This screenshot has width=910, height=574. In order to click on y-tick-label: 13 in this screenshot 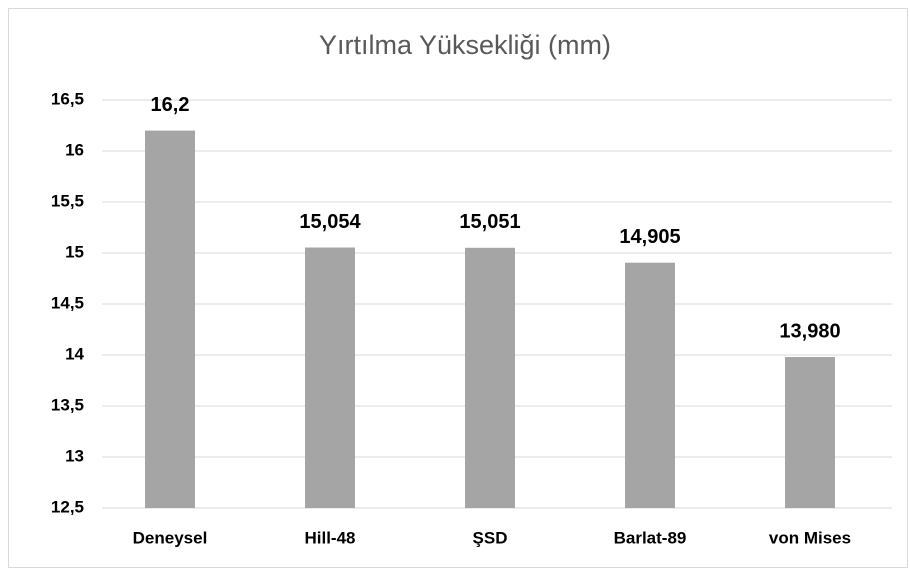, I will do `click(74, 455)`.